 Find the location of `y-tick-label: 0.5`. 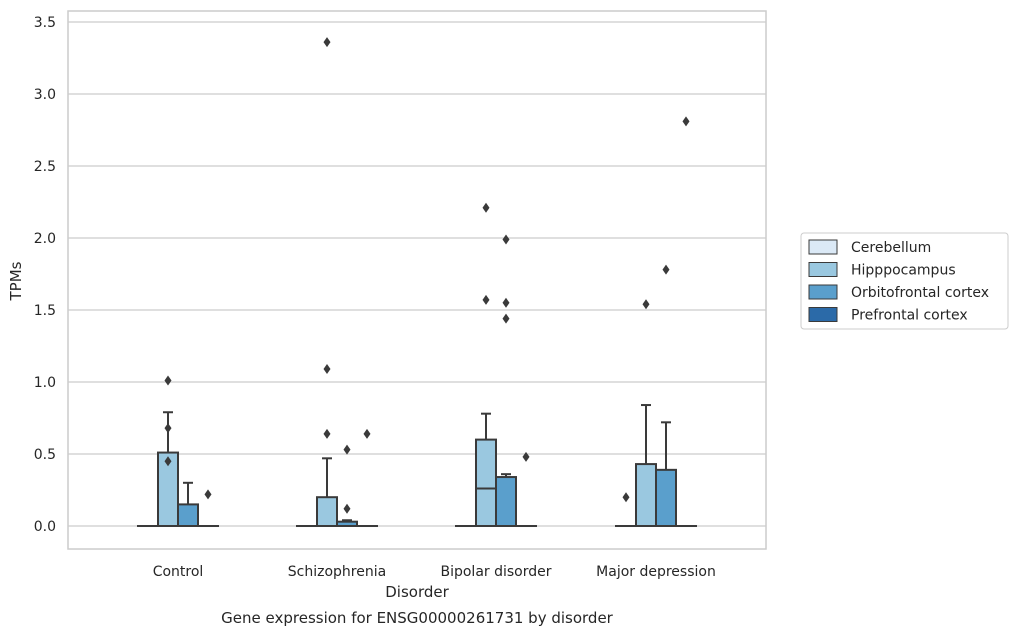

y-tick-label: 0.5 is located at coordinates (45, 455).